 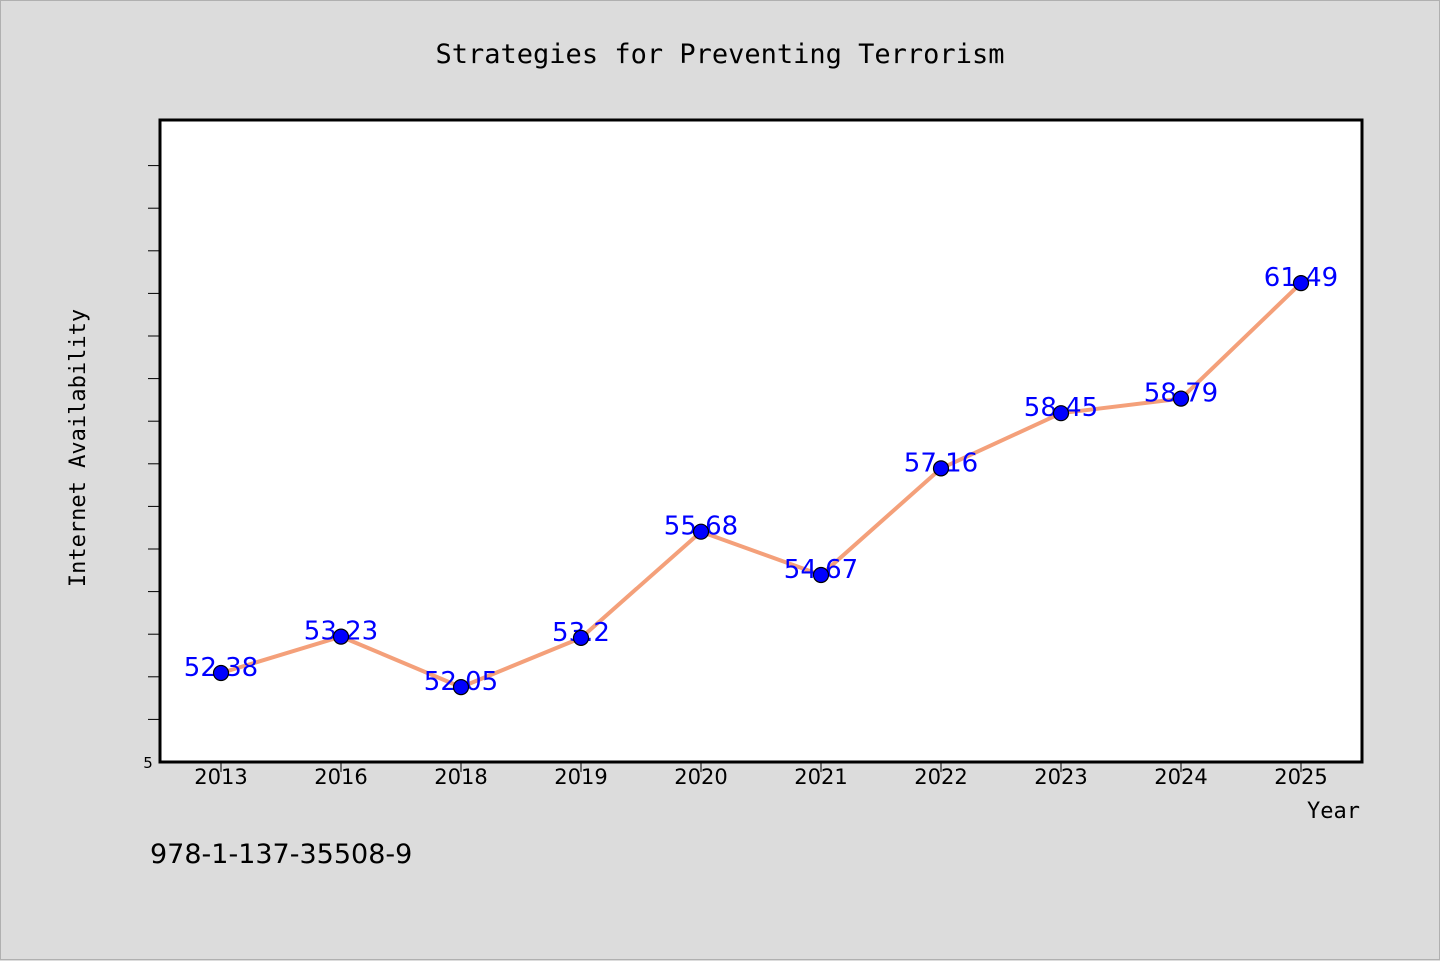 I want to click on chart-title: Strategies for Preventing Terrorism, so click(x=720, y=54).